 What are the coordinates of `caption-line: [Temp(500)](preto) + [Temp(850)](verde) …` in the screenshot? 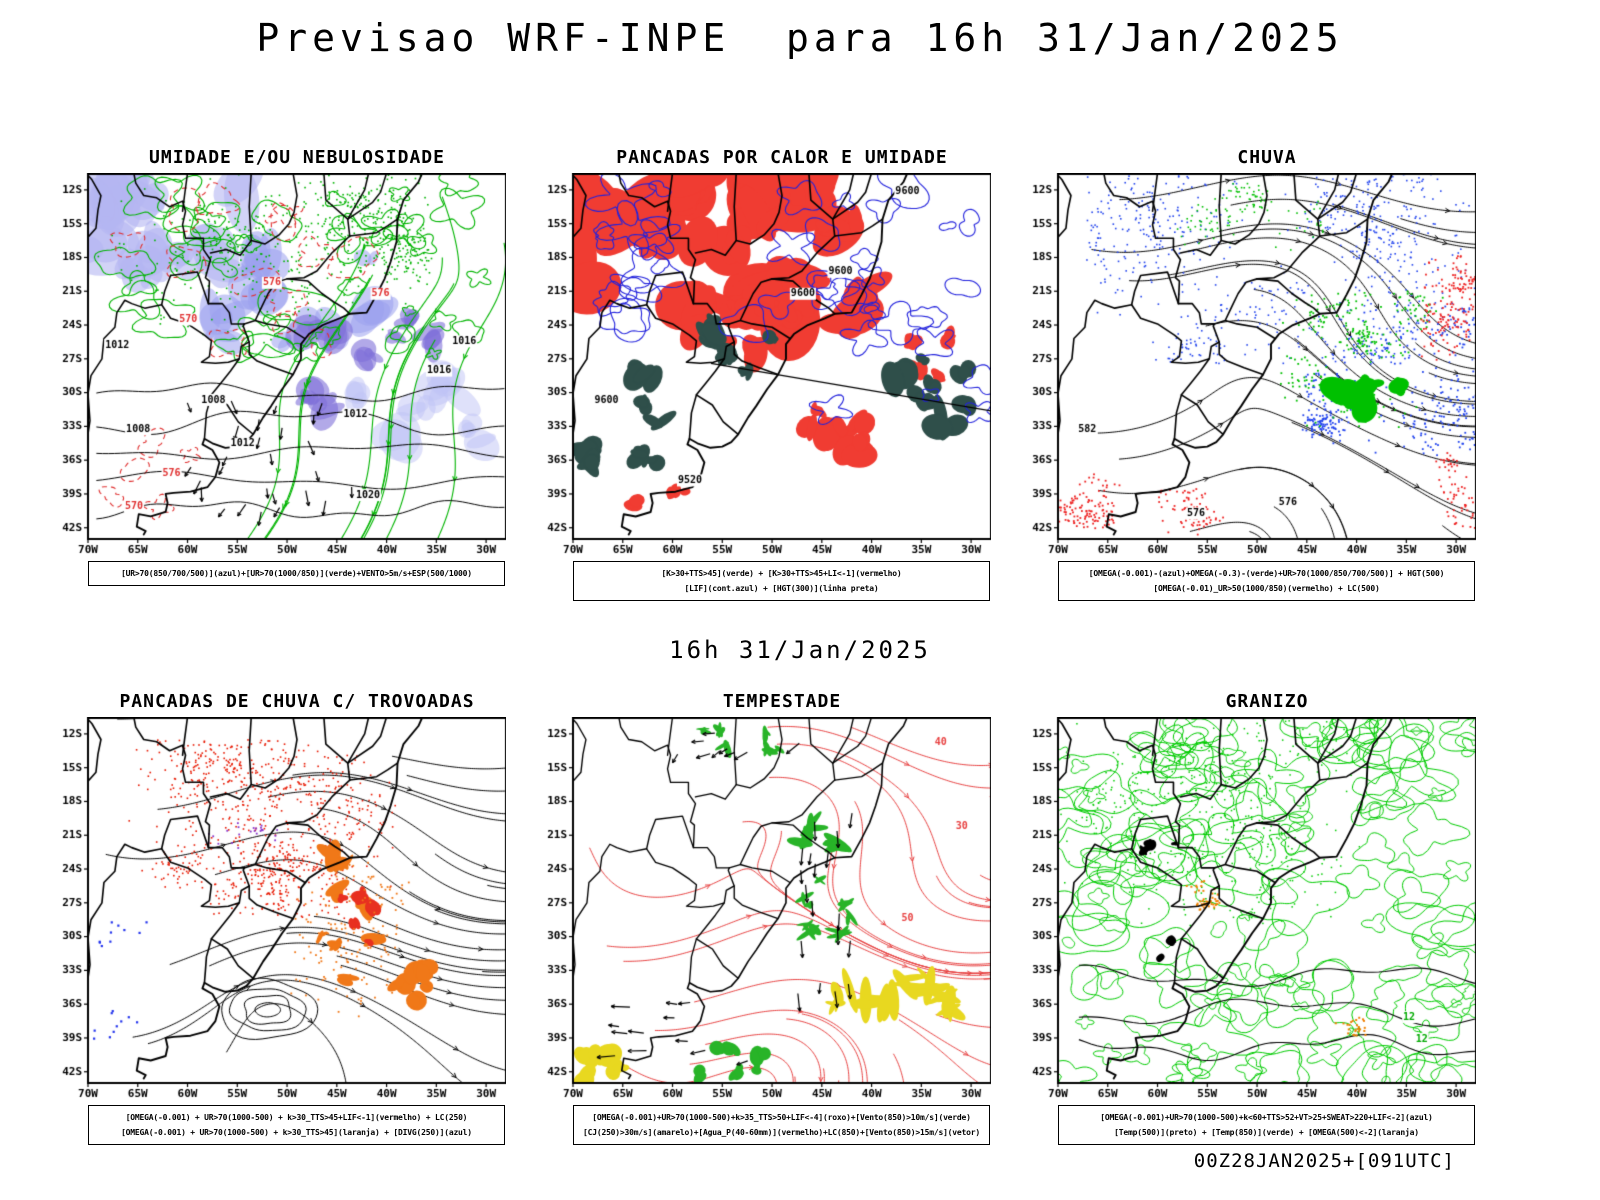 It's located at (1266, 1132).